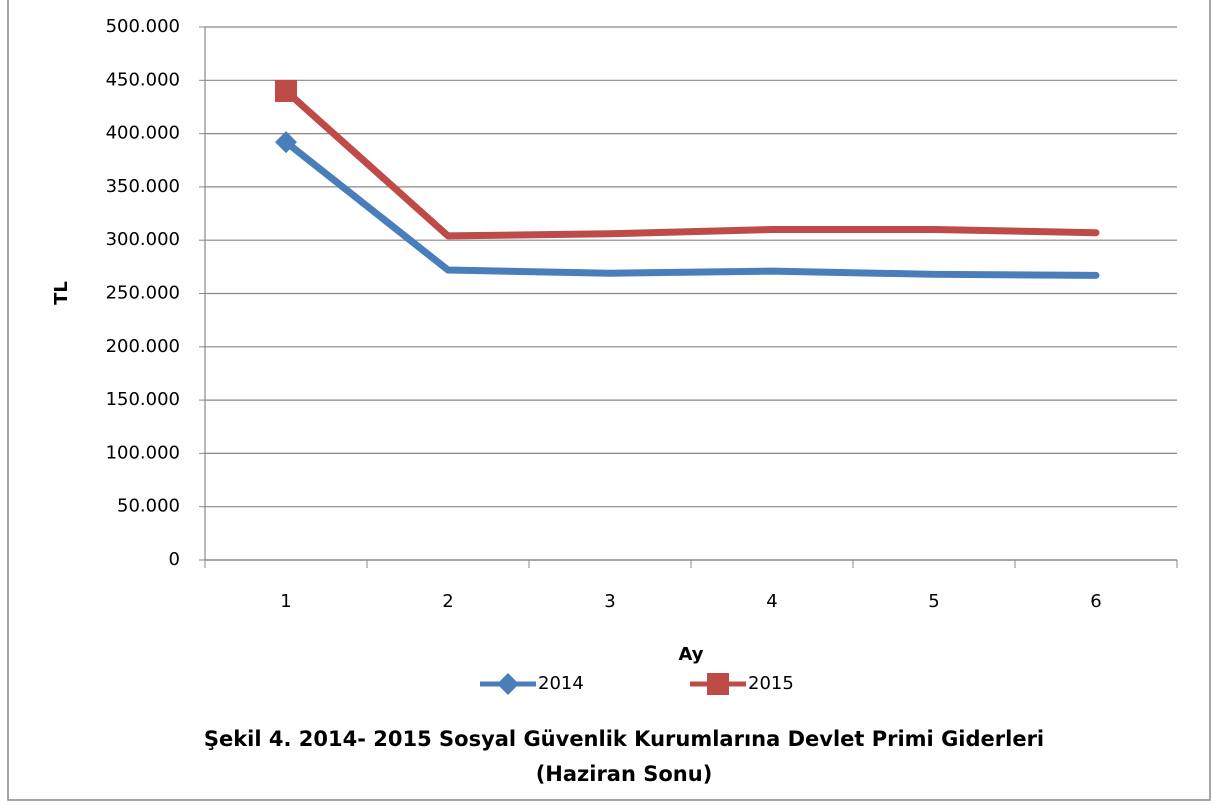  I want to click on x-tick-label: 4, so click(771, 601).